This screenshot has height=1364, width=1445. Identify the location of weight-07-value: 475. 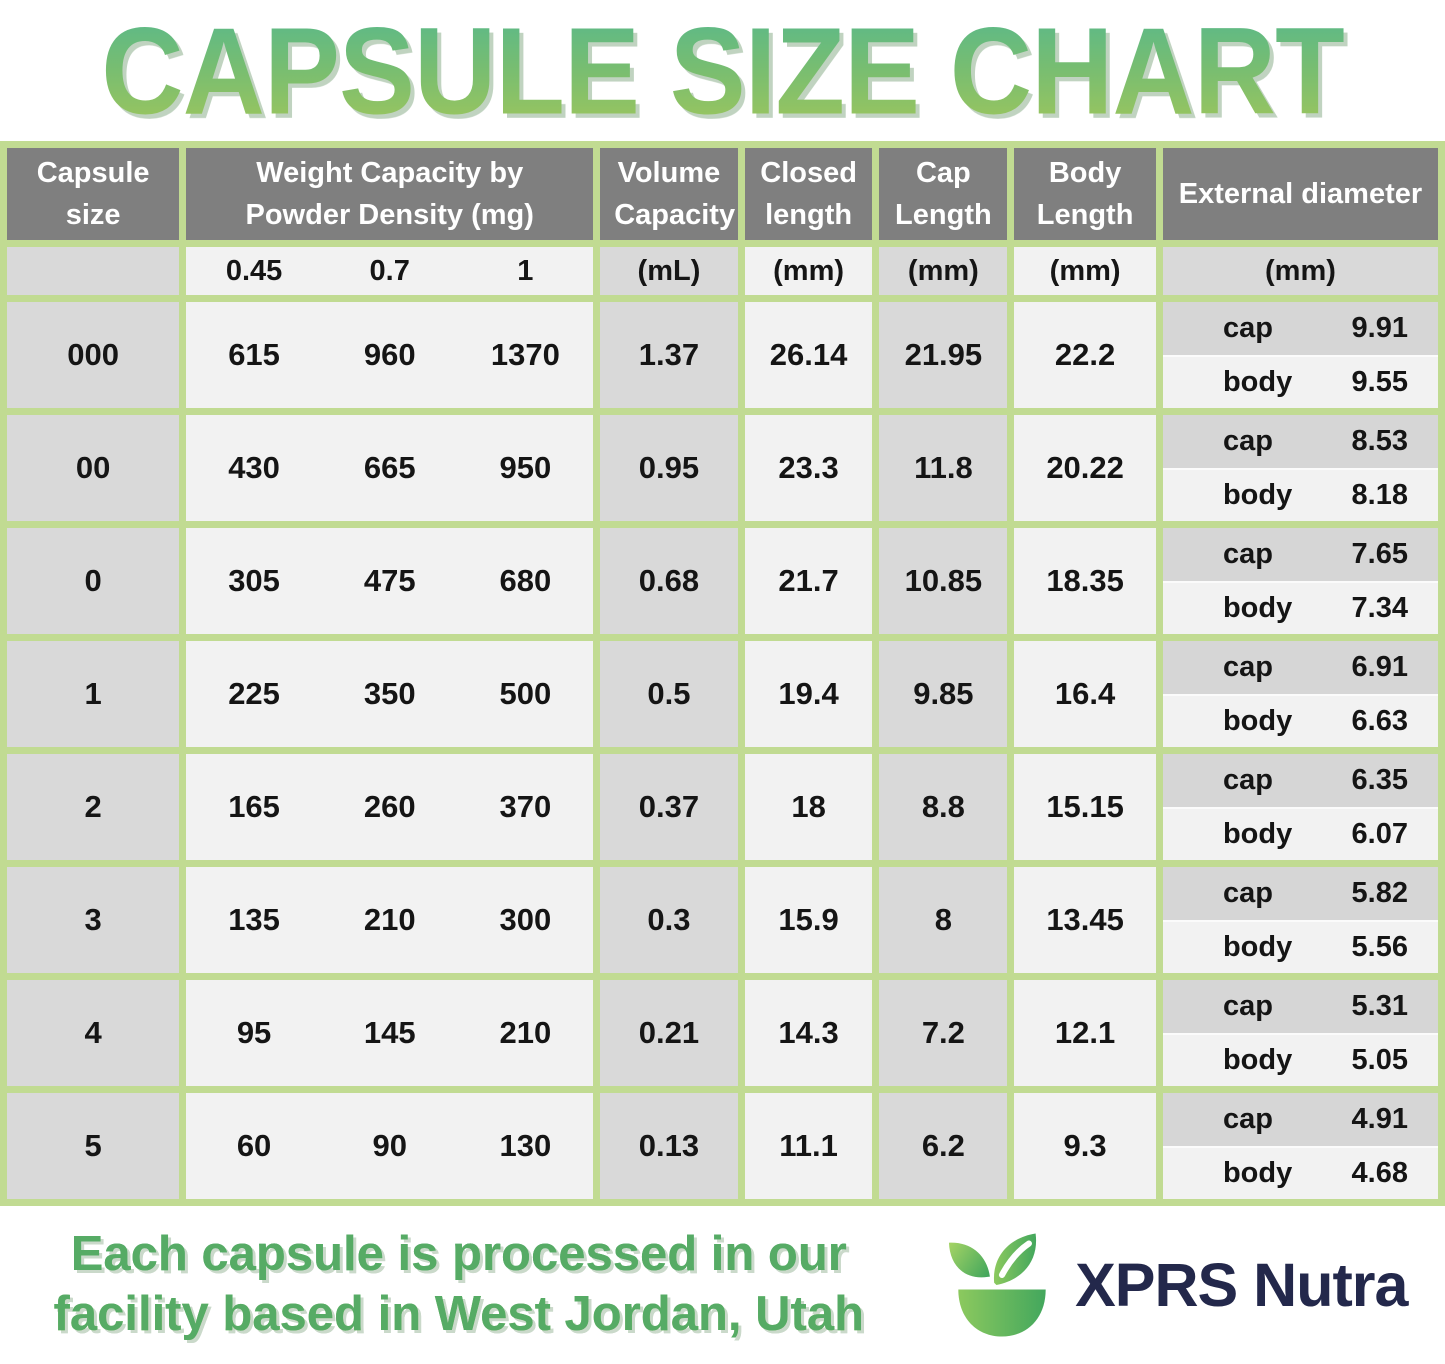
(389, 580).